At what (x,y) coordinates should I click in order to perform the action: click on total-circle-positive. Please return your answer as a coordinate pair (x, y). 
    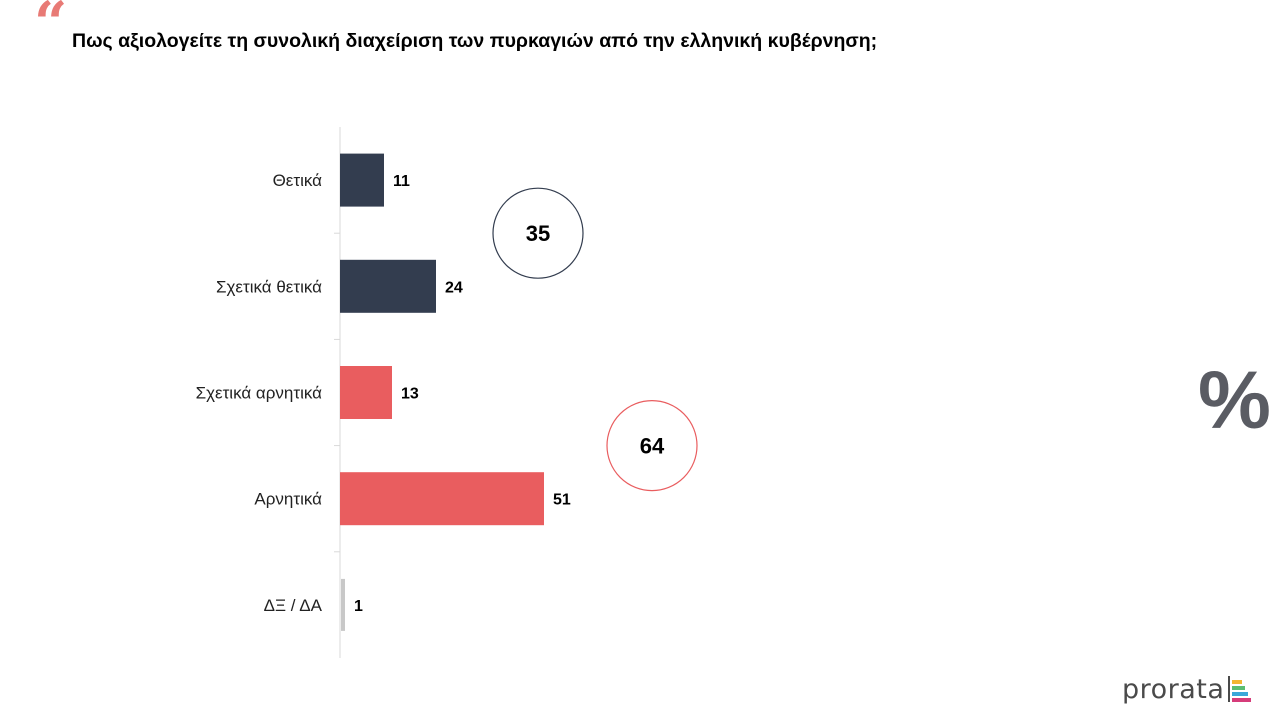
    Looking at the image, I should click on (538, 233).